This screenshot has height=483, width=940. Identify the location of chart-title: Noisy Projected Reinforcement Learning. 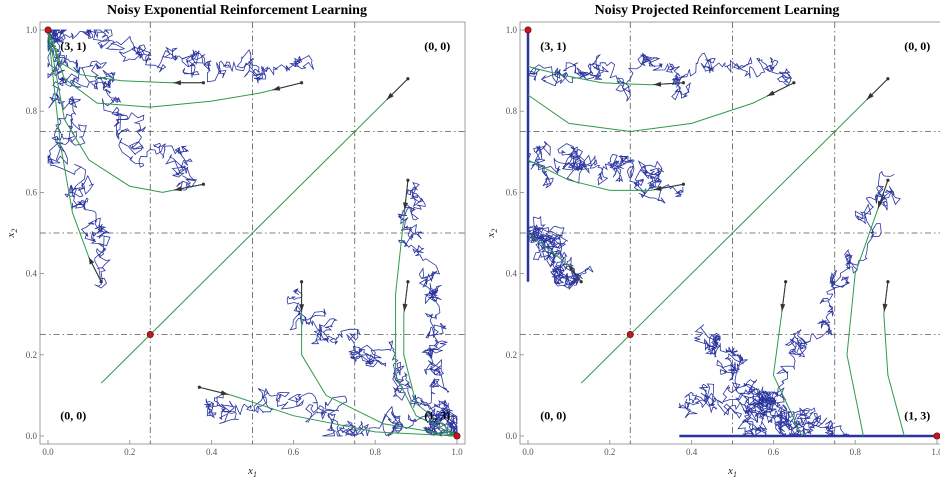
(717, 10).